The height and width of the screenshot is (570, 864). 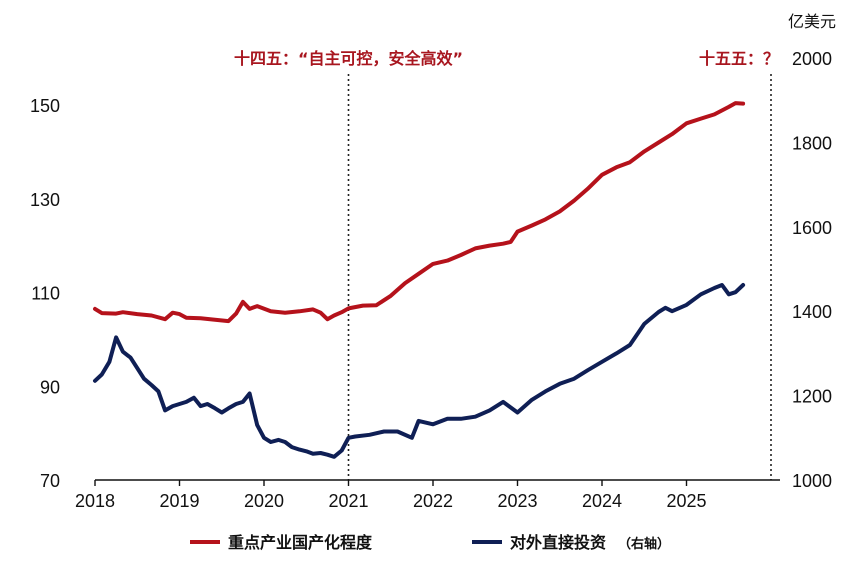 What do you see at coordinates (602, 501) in the screenshot?
I see `x-tick-label: 2024` at bounding box center [602, 501].